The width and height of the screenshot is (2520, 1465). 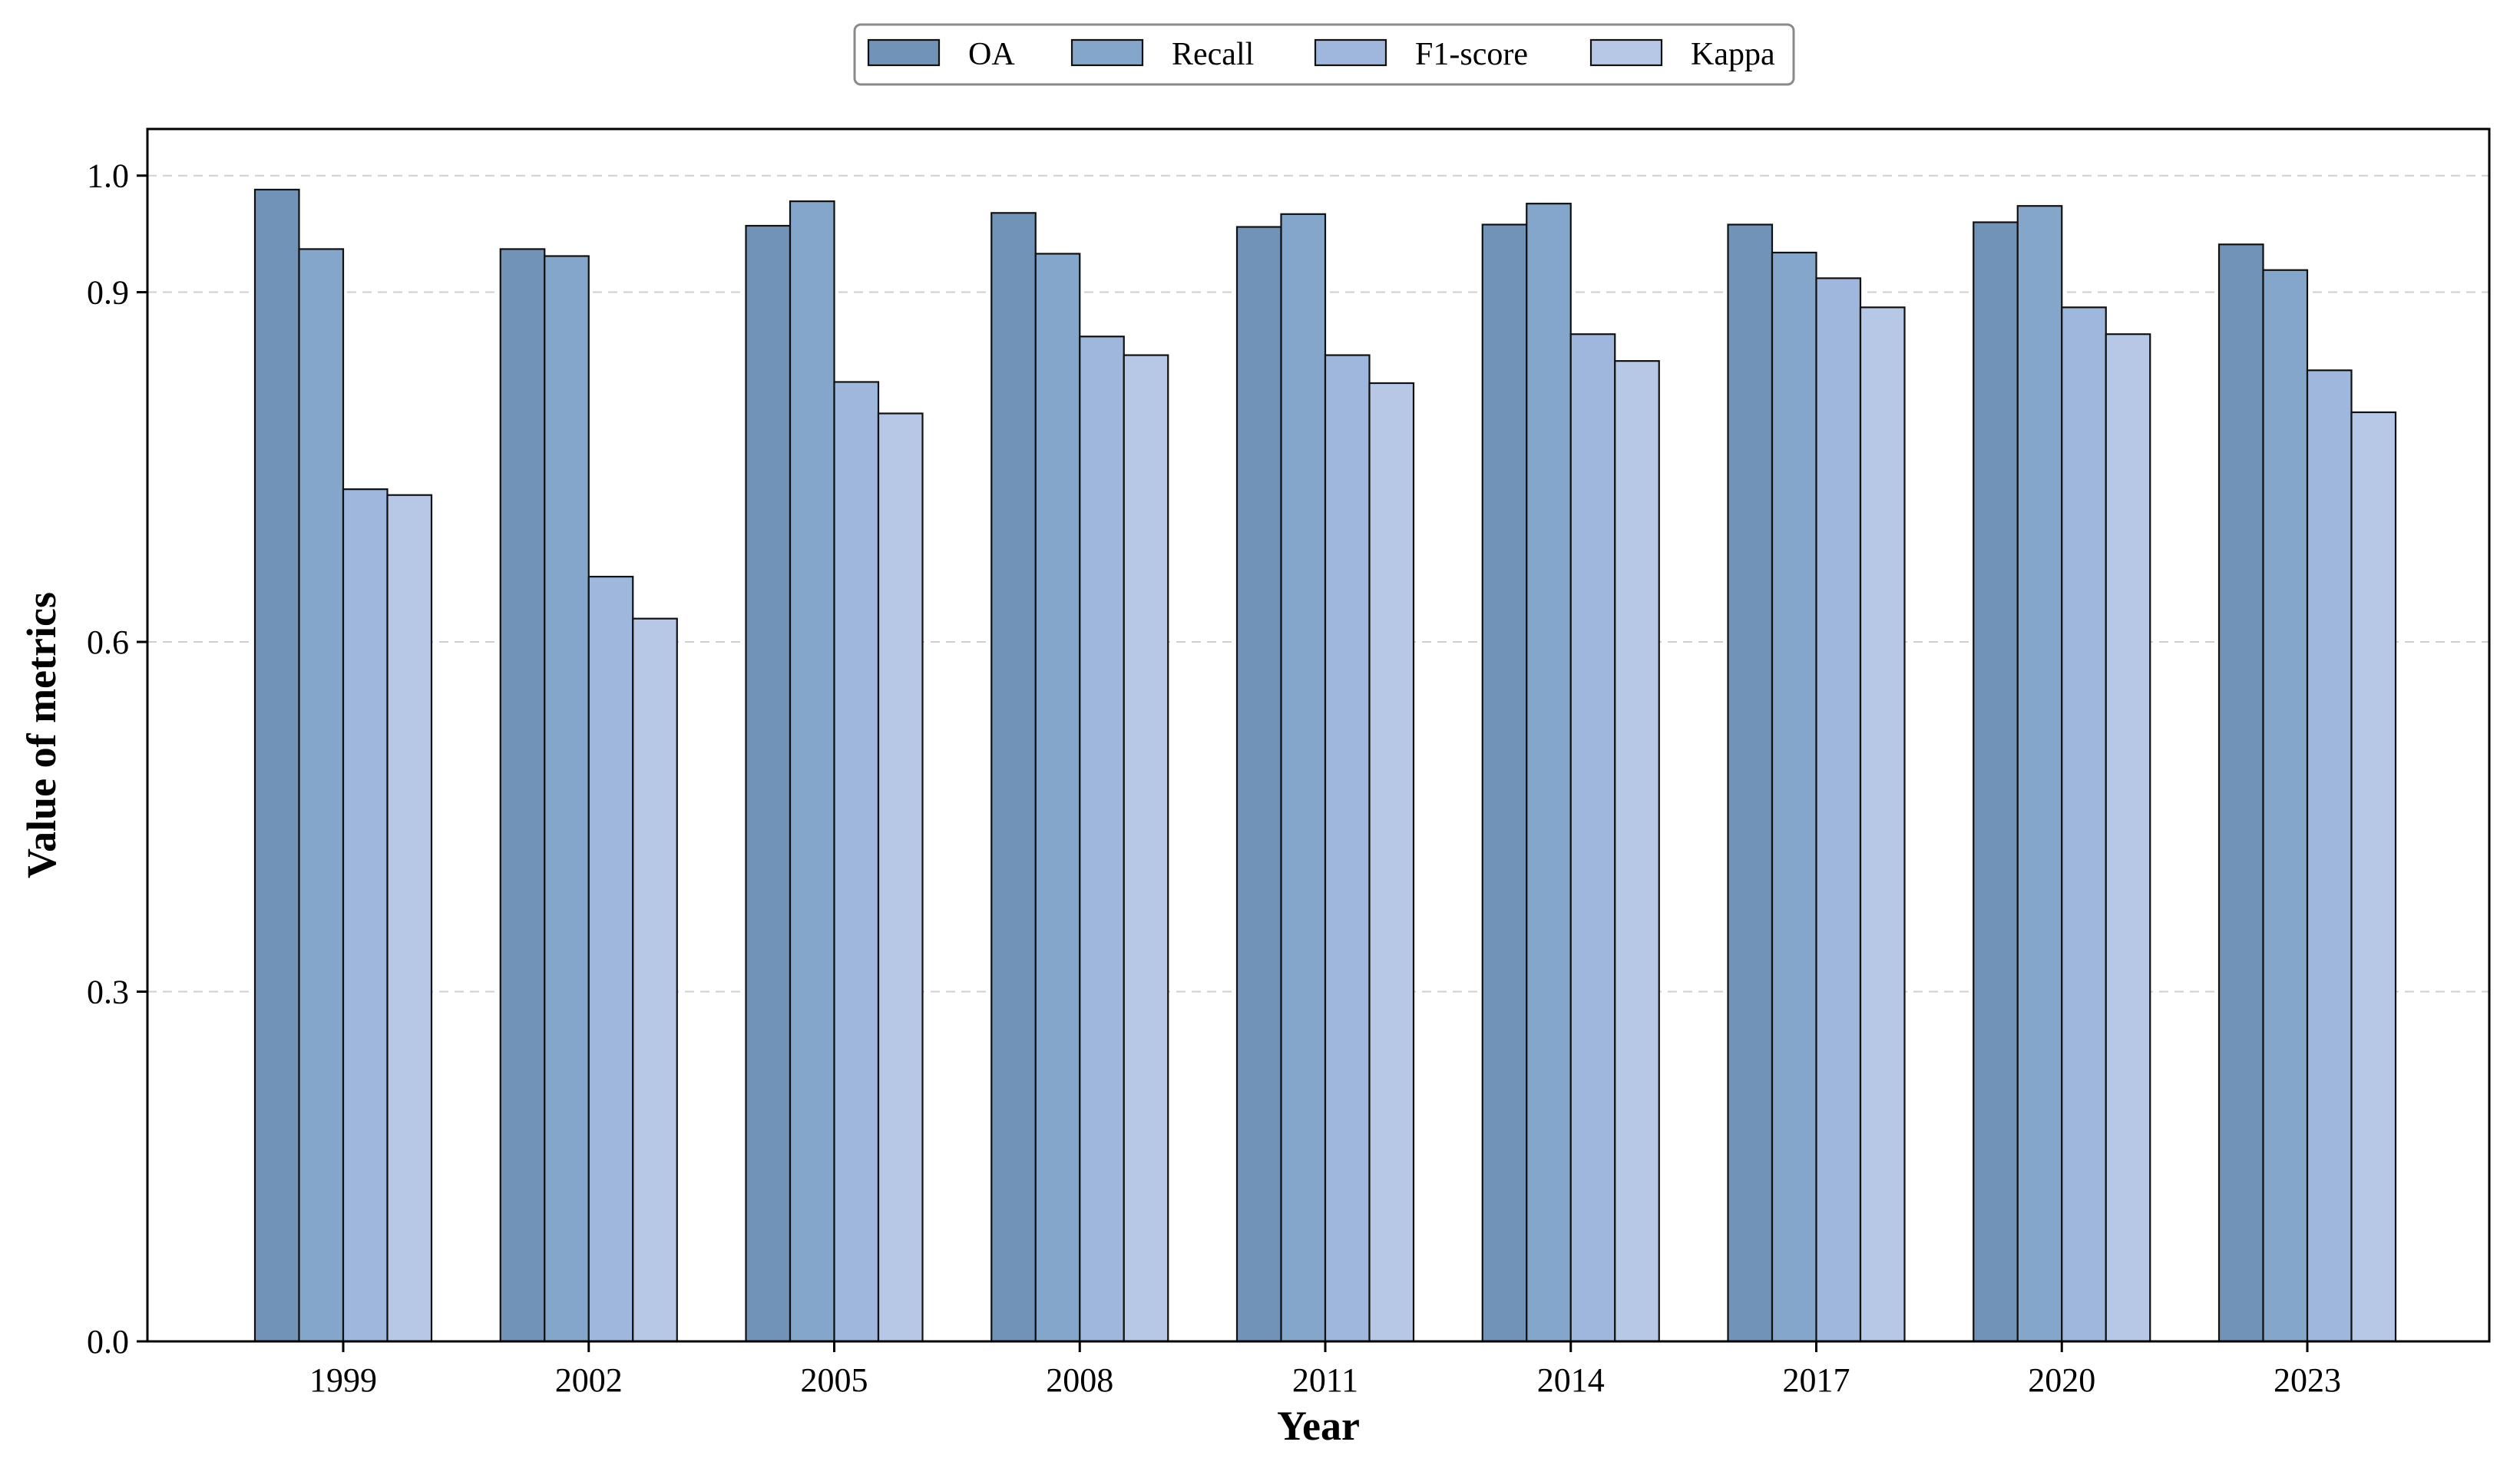 What do you see at coordinates (2062, 1380) in the screenshot?
I see `x-tick-label: 2020` at bounding box center [2062, 1380].